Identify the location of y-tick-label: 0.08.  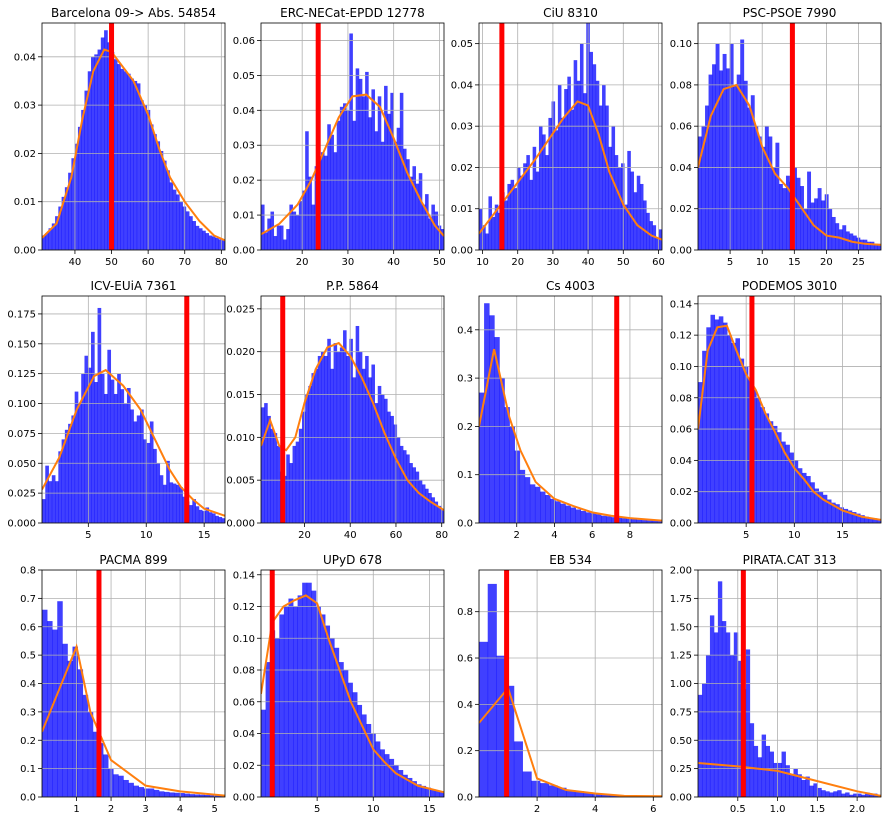
(681, 85).